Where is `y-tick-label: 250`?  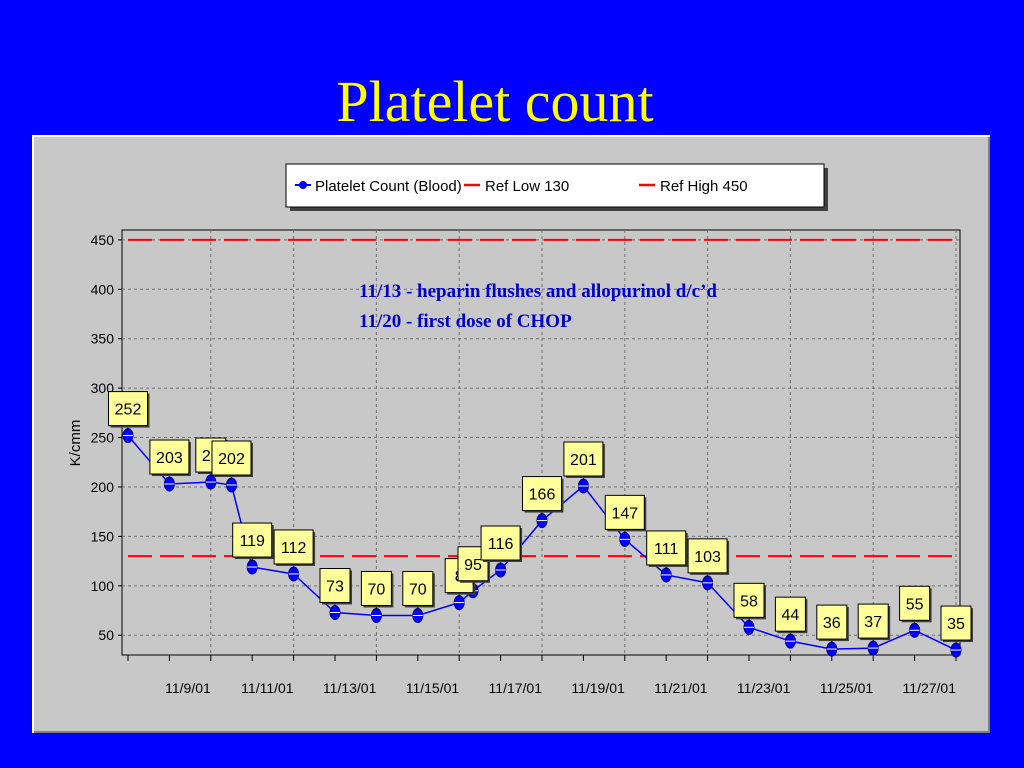
y-tick-label: 250 is located at coordinates (103, 438).